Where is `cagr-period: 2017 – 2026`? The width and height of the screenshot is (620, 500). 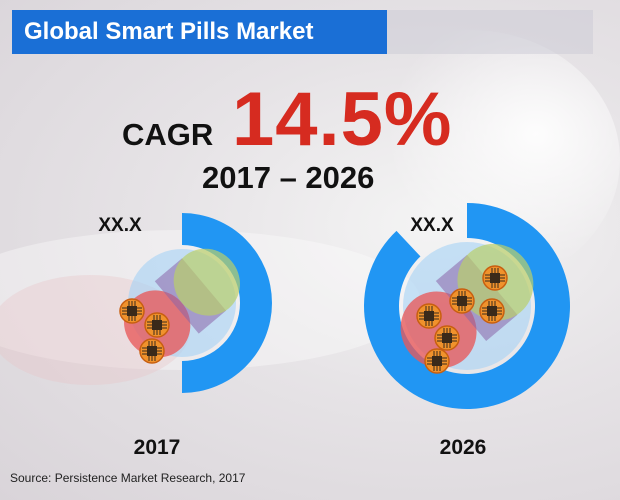 cagr-period: 2017 – 2026 is located at coordinates (288, 177).